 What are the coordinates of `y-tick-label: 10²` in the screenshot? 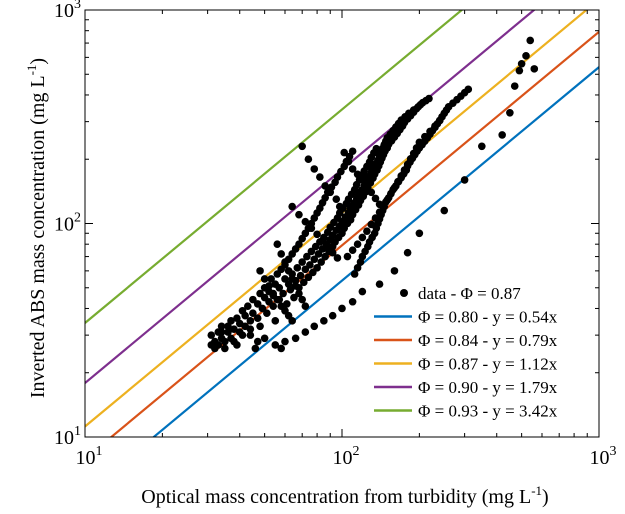 It's located at (67, 223).